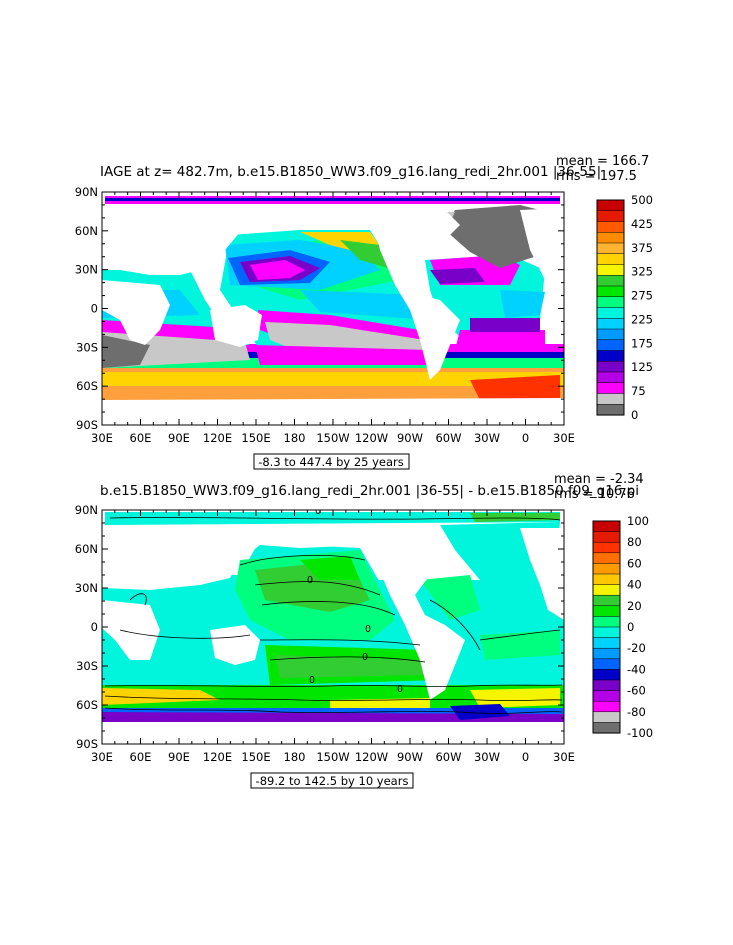  I want to click on colorbar-label: 100, so click(638, 521).